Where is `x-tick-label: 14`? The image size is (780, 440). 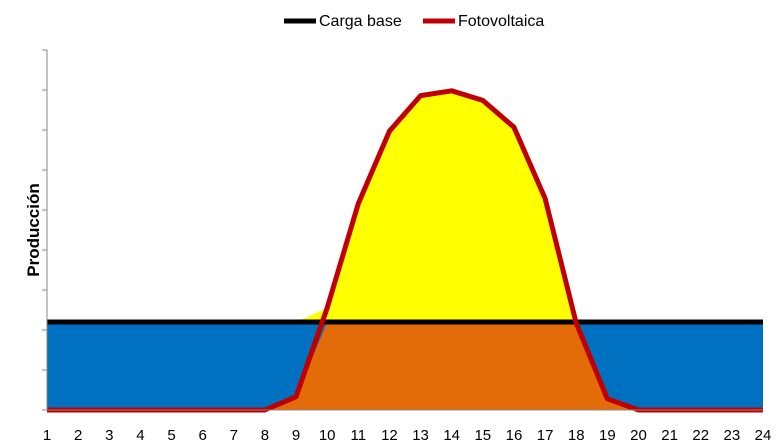 x-tick-label: 14 is located at coordinates (451, 433).